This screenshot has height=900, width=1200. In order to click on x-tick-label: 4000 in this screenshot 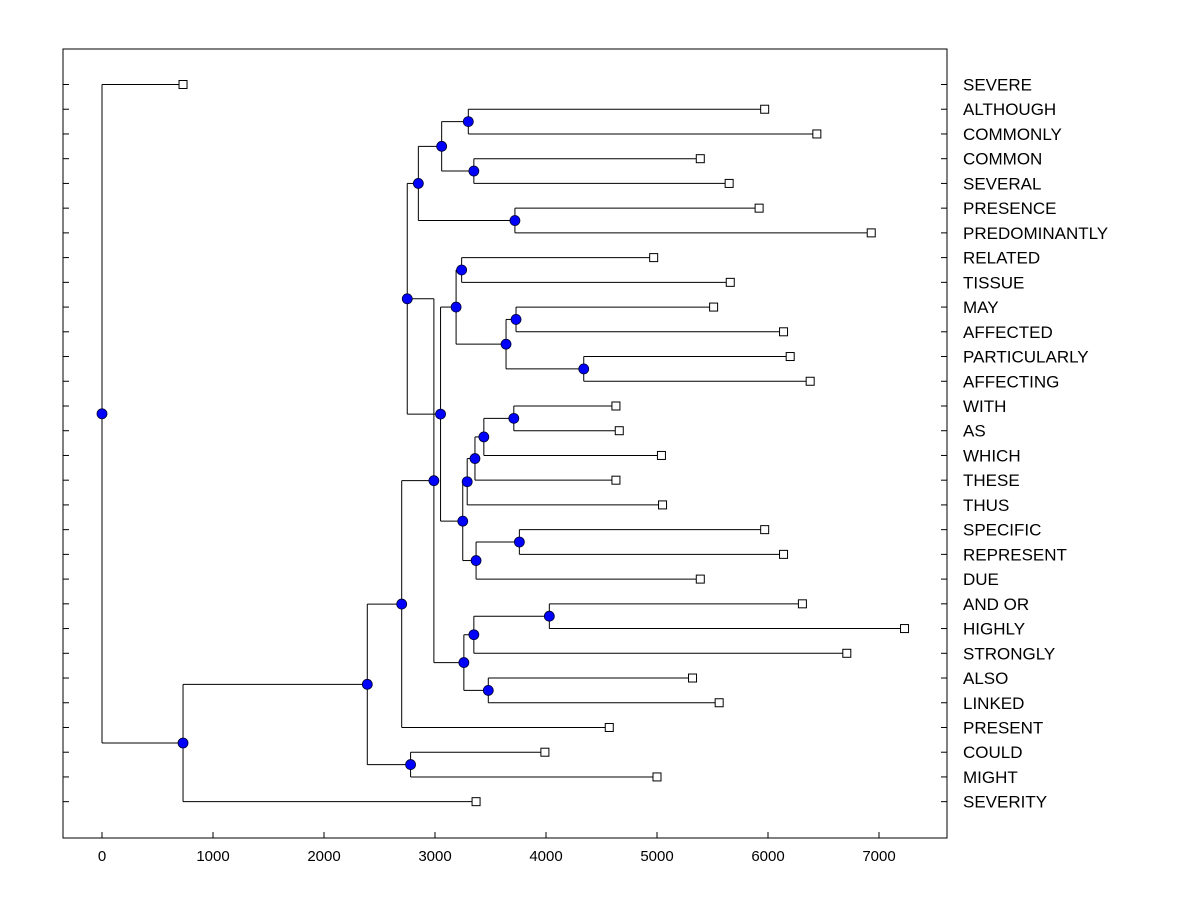, I will do `click(545, 856)`.